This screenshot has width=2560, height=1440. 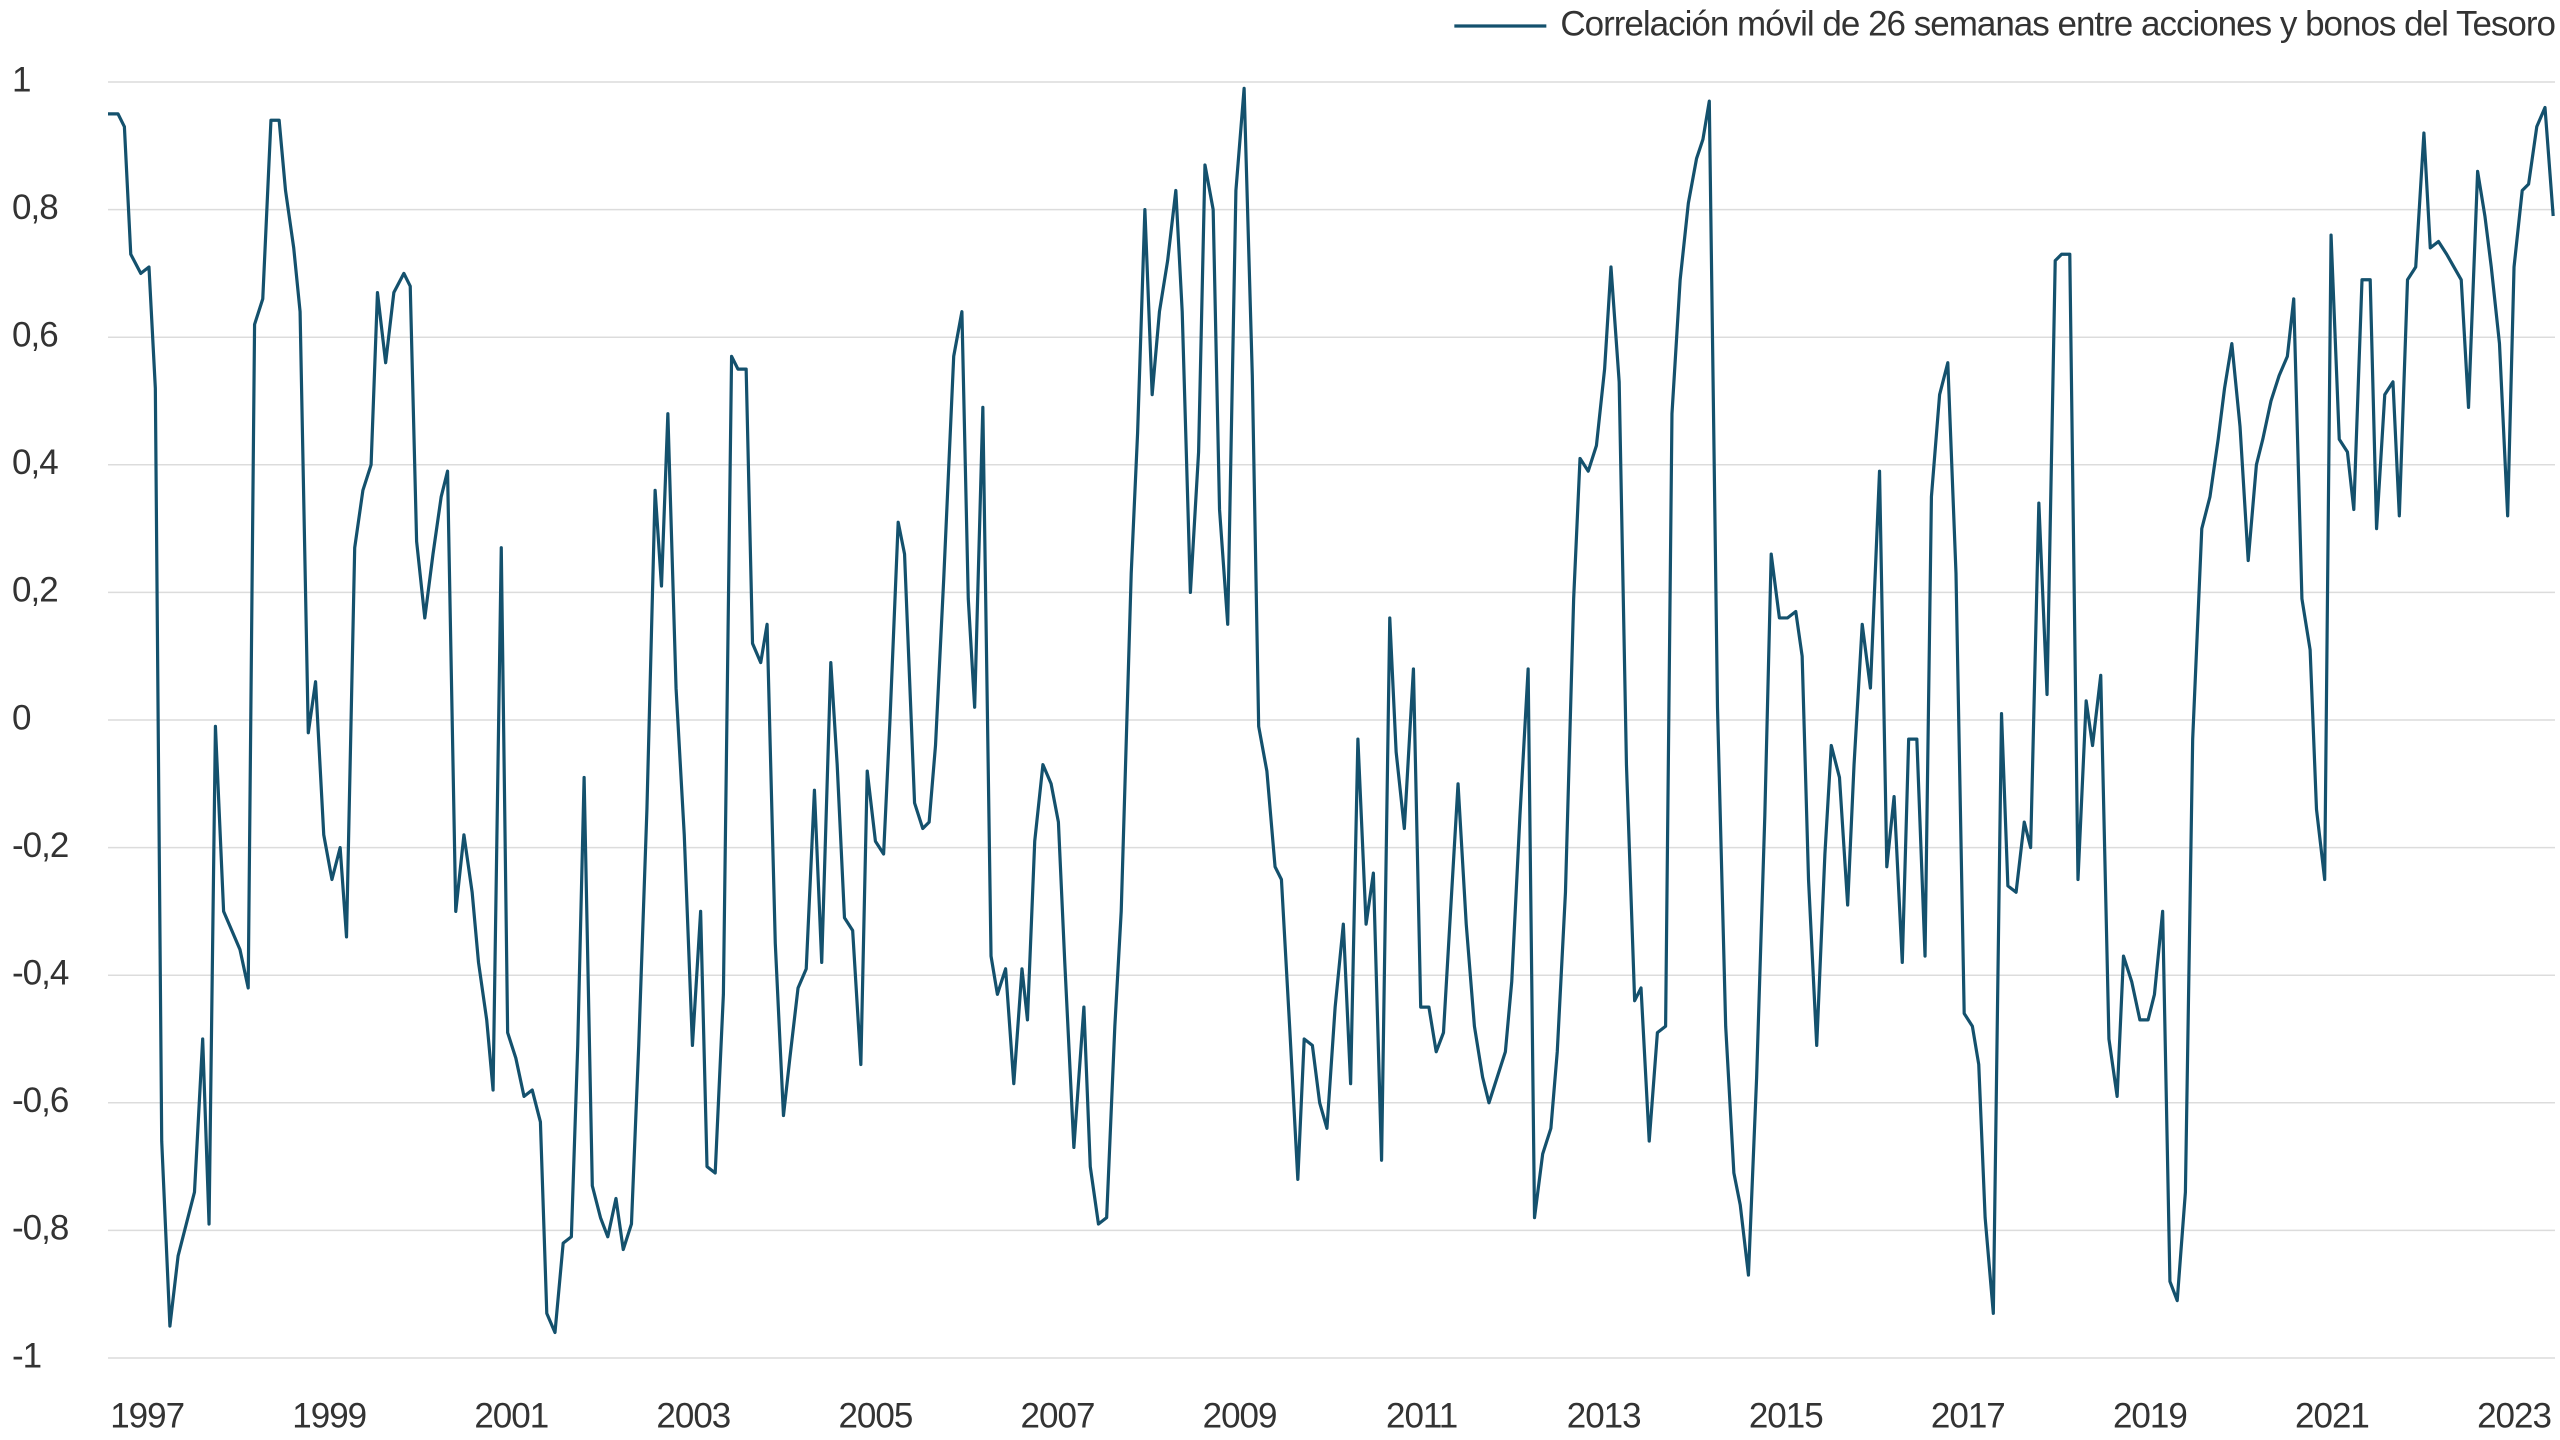 What do you see at coordinates (2332, 1415) in the screenshot?
I see `x-tick-label: 2021` at bounding box center [2332, 1415].